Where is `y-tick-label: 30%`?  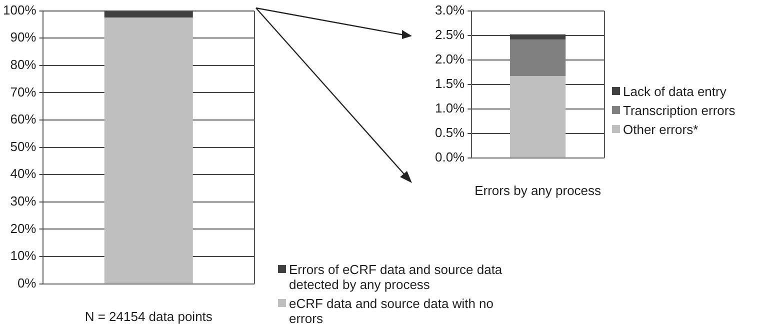 y-tick-label: 30% is located at coordinates (23, 200).